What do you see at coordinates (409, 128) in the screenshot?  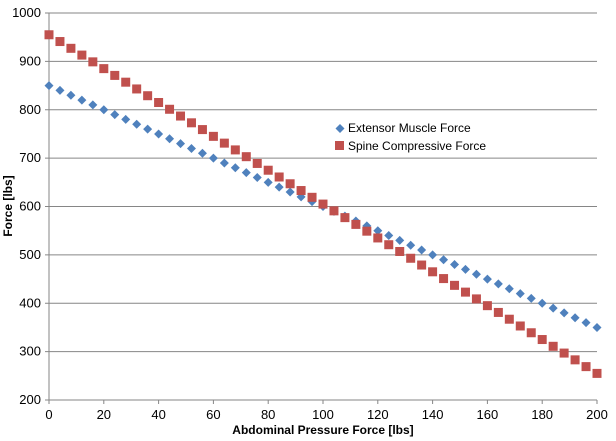 I see `legend-label-extensor: Extensor Muscle Force` at bounding box center [409, 128].